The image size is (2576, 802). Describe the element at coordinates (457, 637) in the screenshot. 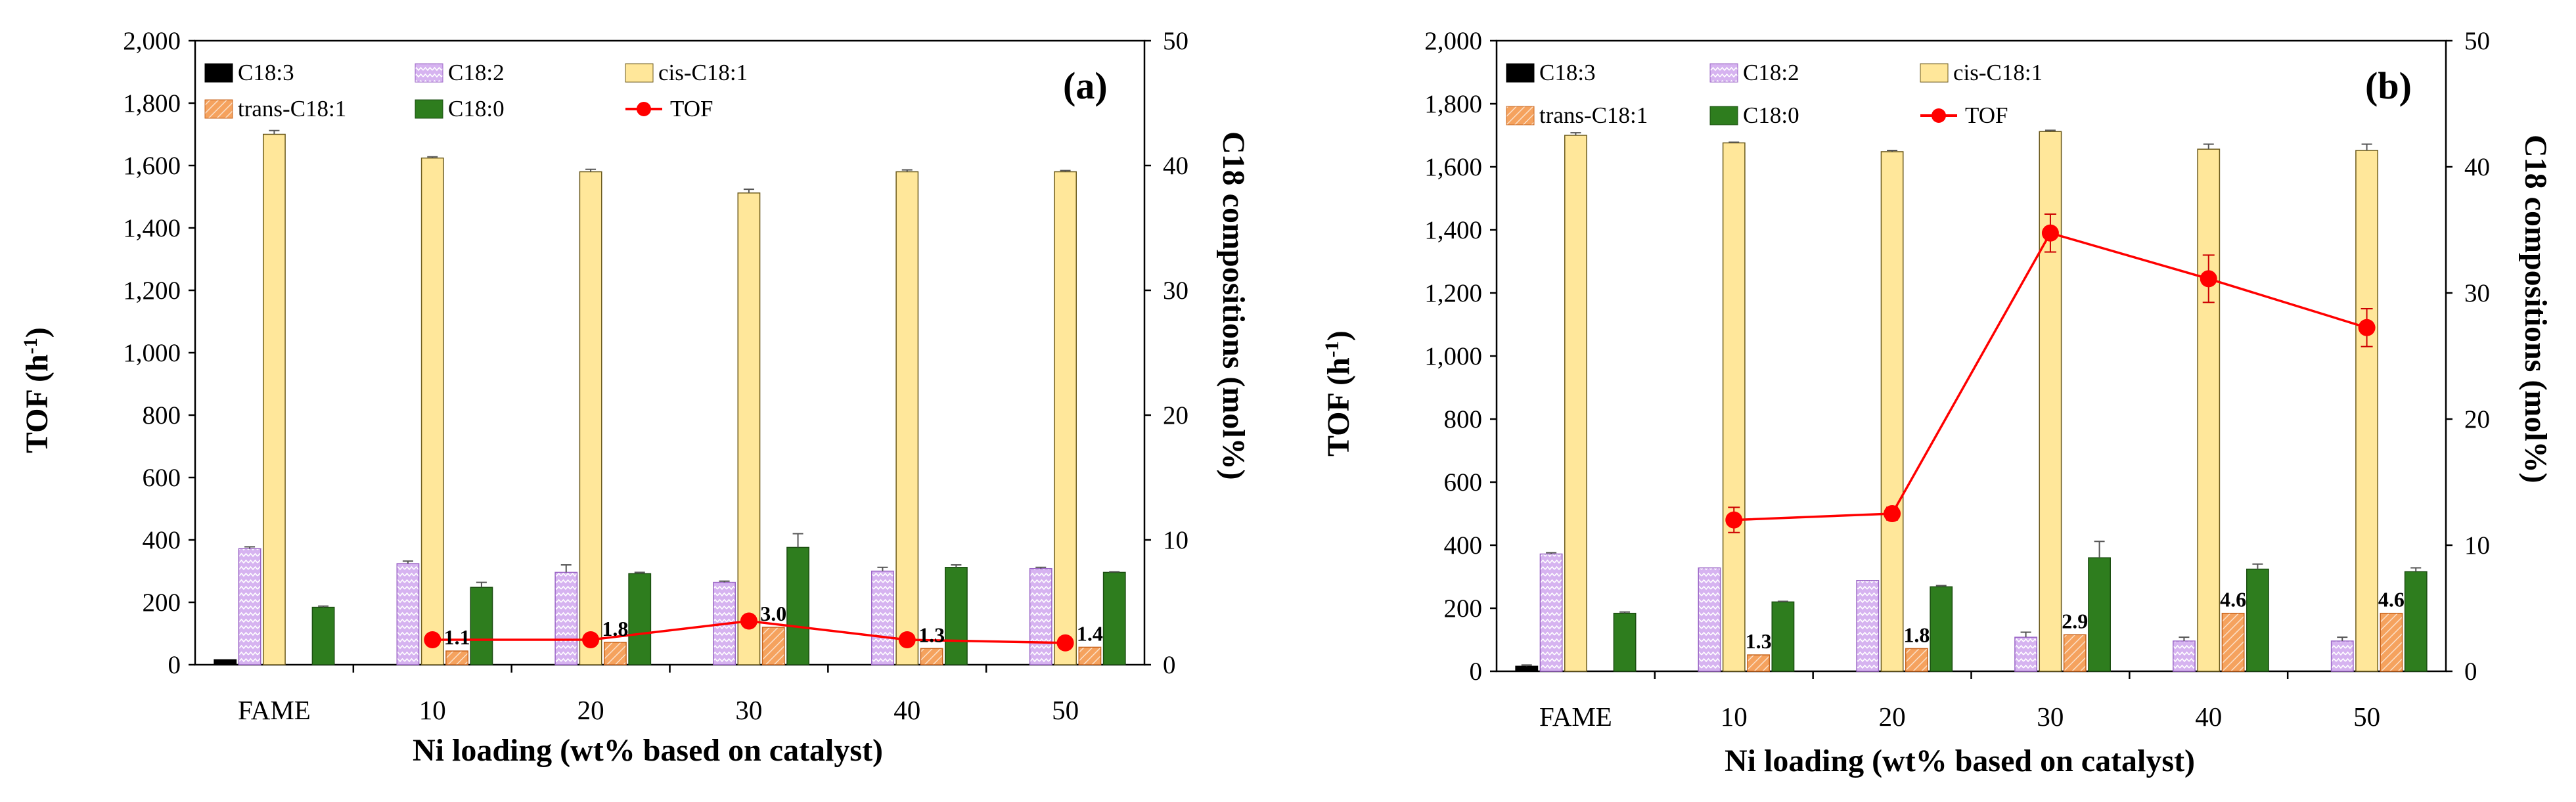

I see `data-label-trans: 1.1` at that location.